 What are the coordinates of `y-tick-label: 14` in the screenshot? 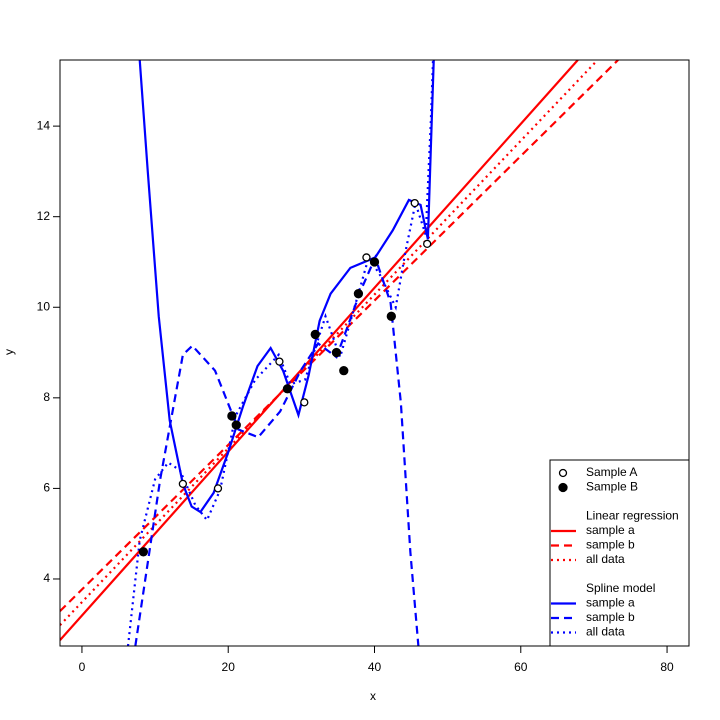 It's located at (44, 125).